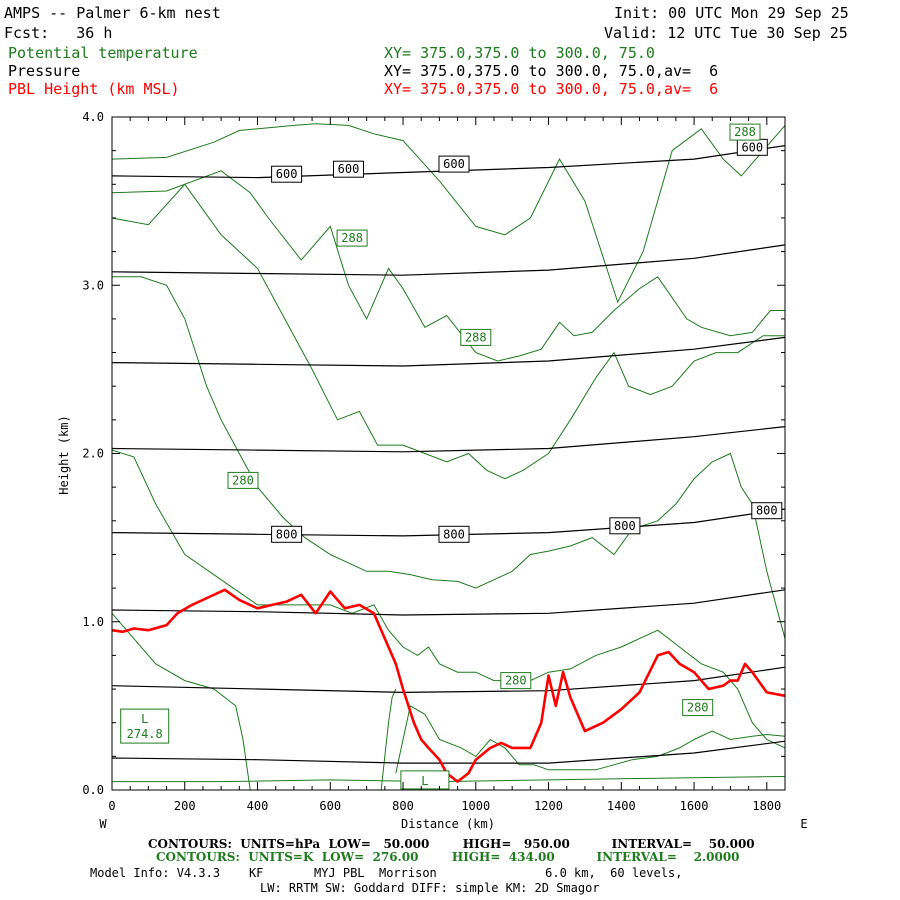 The width and height of the screenshot is (900, 900). I want to click on field-pbl-xy: XY= 375.0,375.0 to 300.0, 75.0,av= 6, so click(551, 89).